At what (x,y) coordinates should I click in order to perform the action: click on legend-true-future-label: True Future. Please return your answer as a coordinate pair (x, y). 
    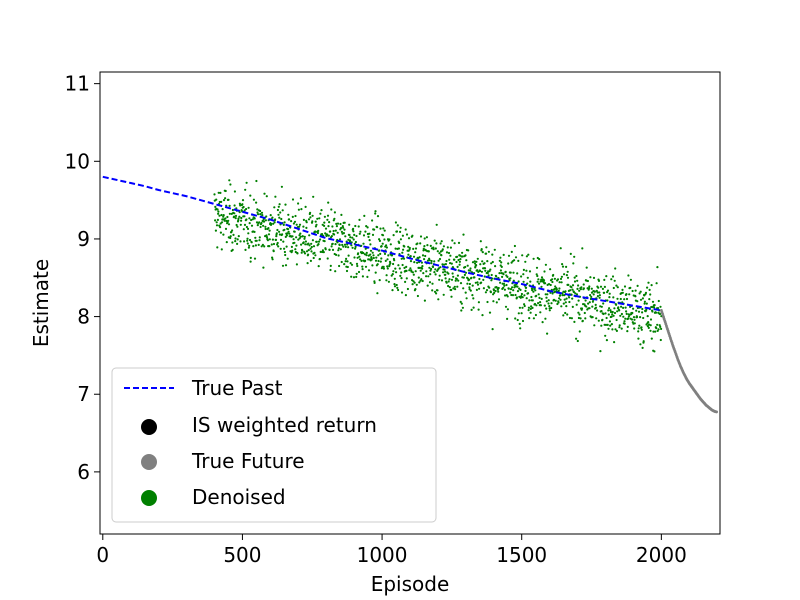
    Looking at the image, I should click on (248, 461).